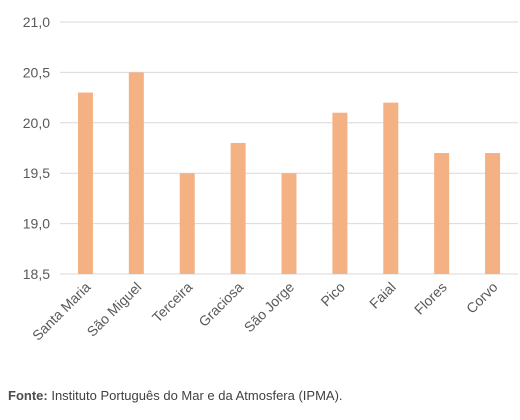 Image resolution: width=520 pixels, height=420 pixels. I want to click on y-tick-label: 20,5, so click(36, 72).